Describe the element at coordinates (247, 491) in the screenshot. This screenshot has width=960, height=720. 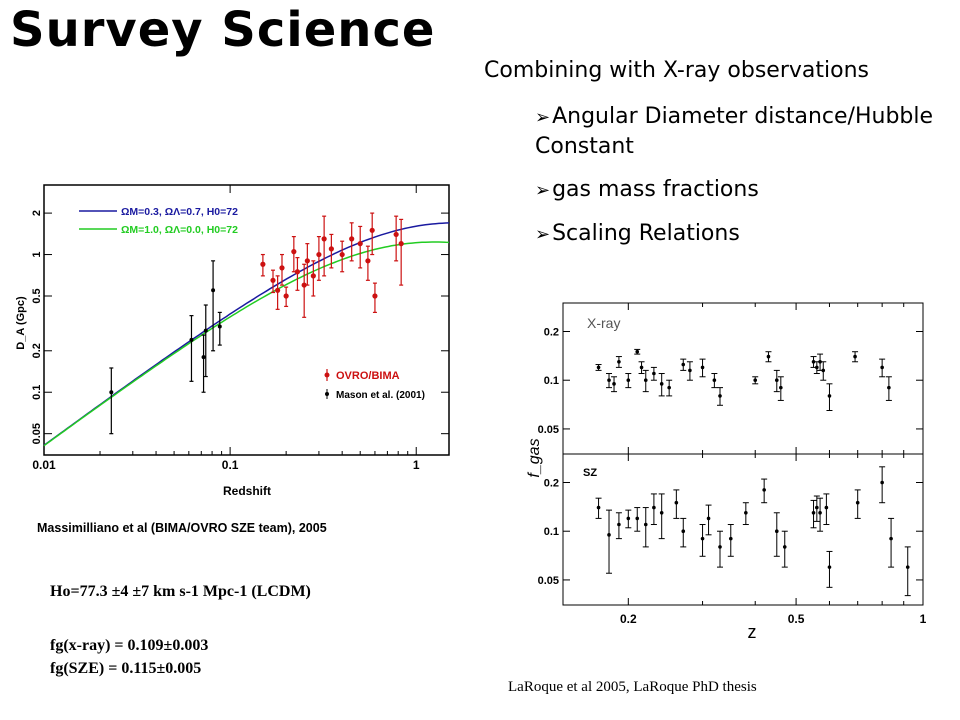
I see `x-axis-label: Redshift` at that location.